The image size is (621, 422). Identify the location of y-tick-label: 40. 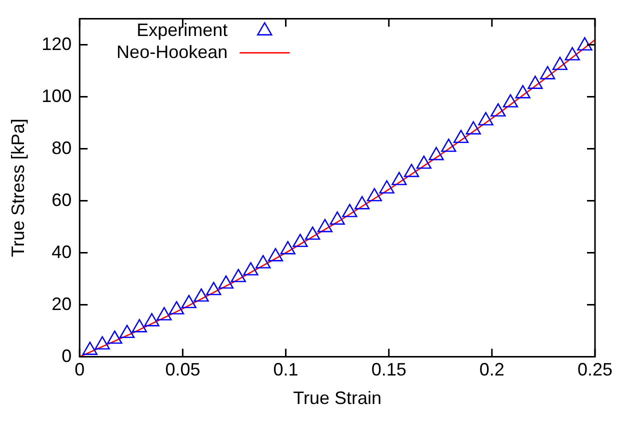
(62, 252).